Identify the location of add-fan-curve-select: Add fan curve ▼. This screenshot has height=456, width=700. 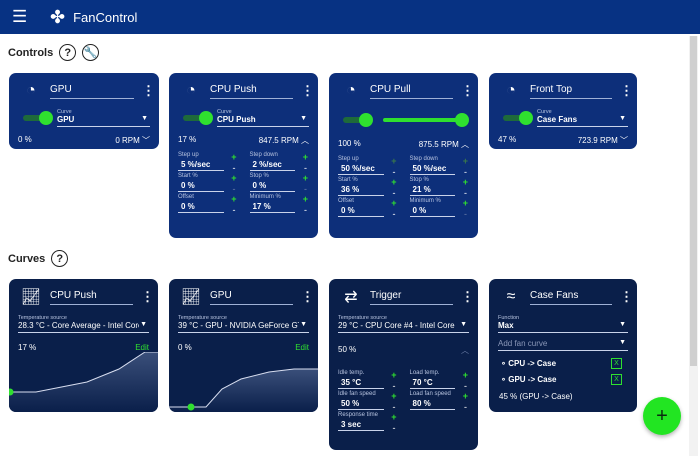
(563, 344).